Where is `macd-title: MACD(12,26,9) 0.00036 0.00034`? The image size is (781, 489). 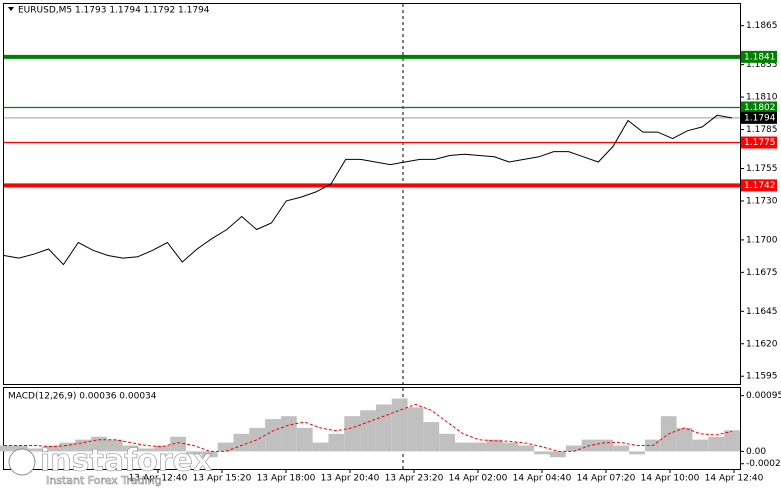
macd-title: MACD(12,26,9) 0.00036 0.00034 is located at coordinates (82, 397).